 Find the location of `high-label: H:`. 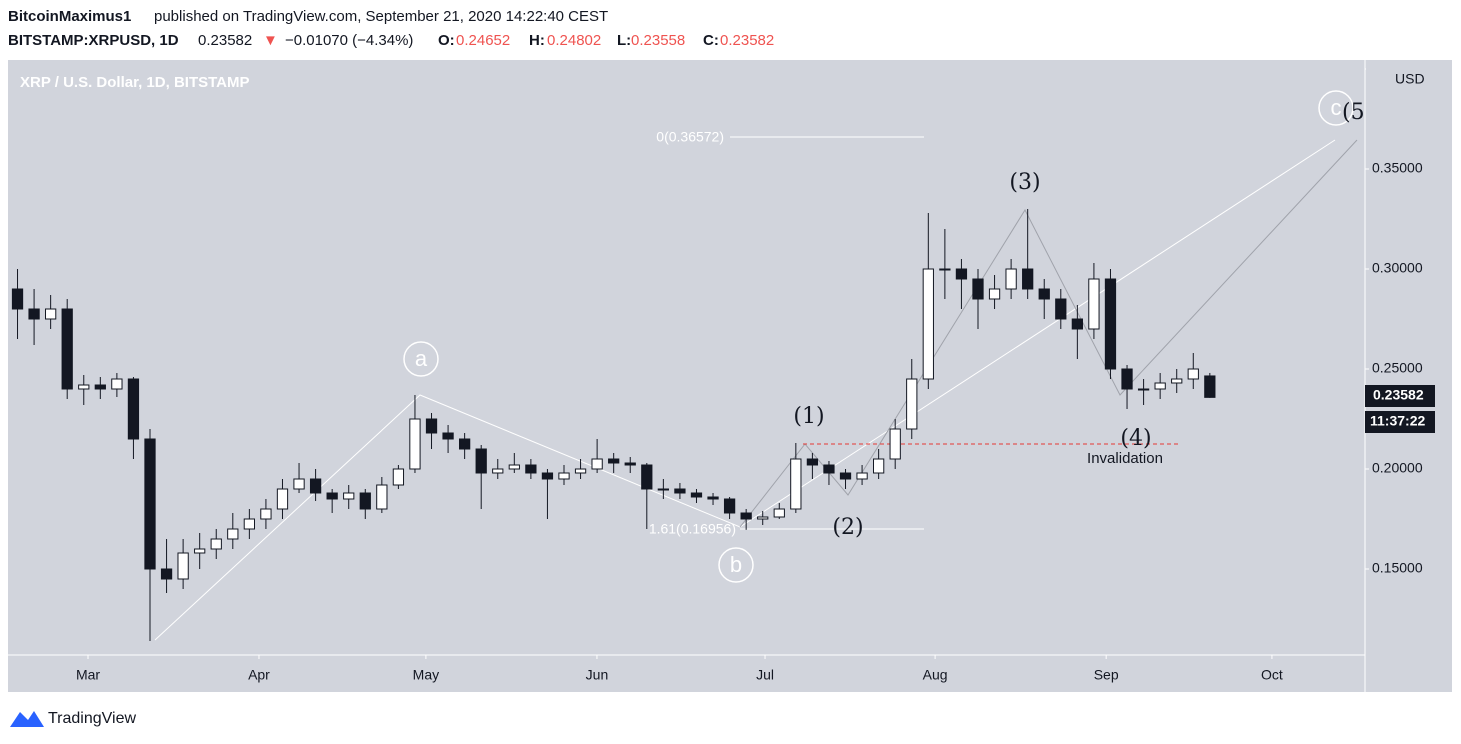

high-label: H: is located at coordinates (537, 40).